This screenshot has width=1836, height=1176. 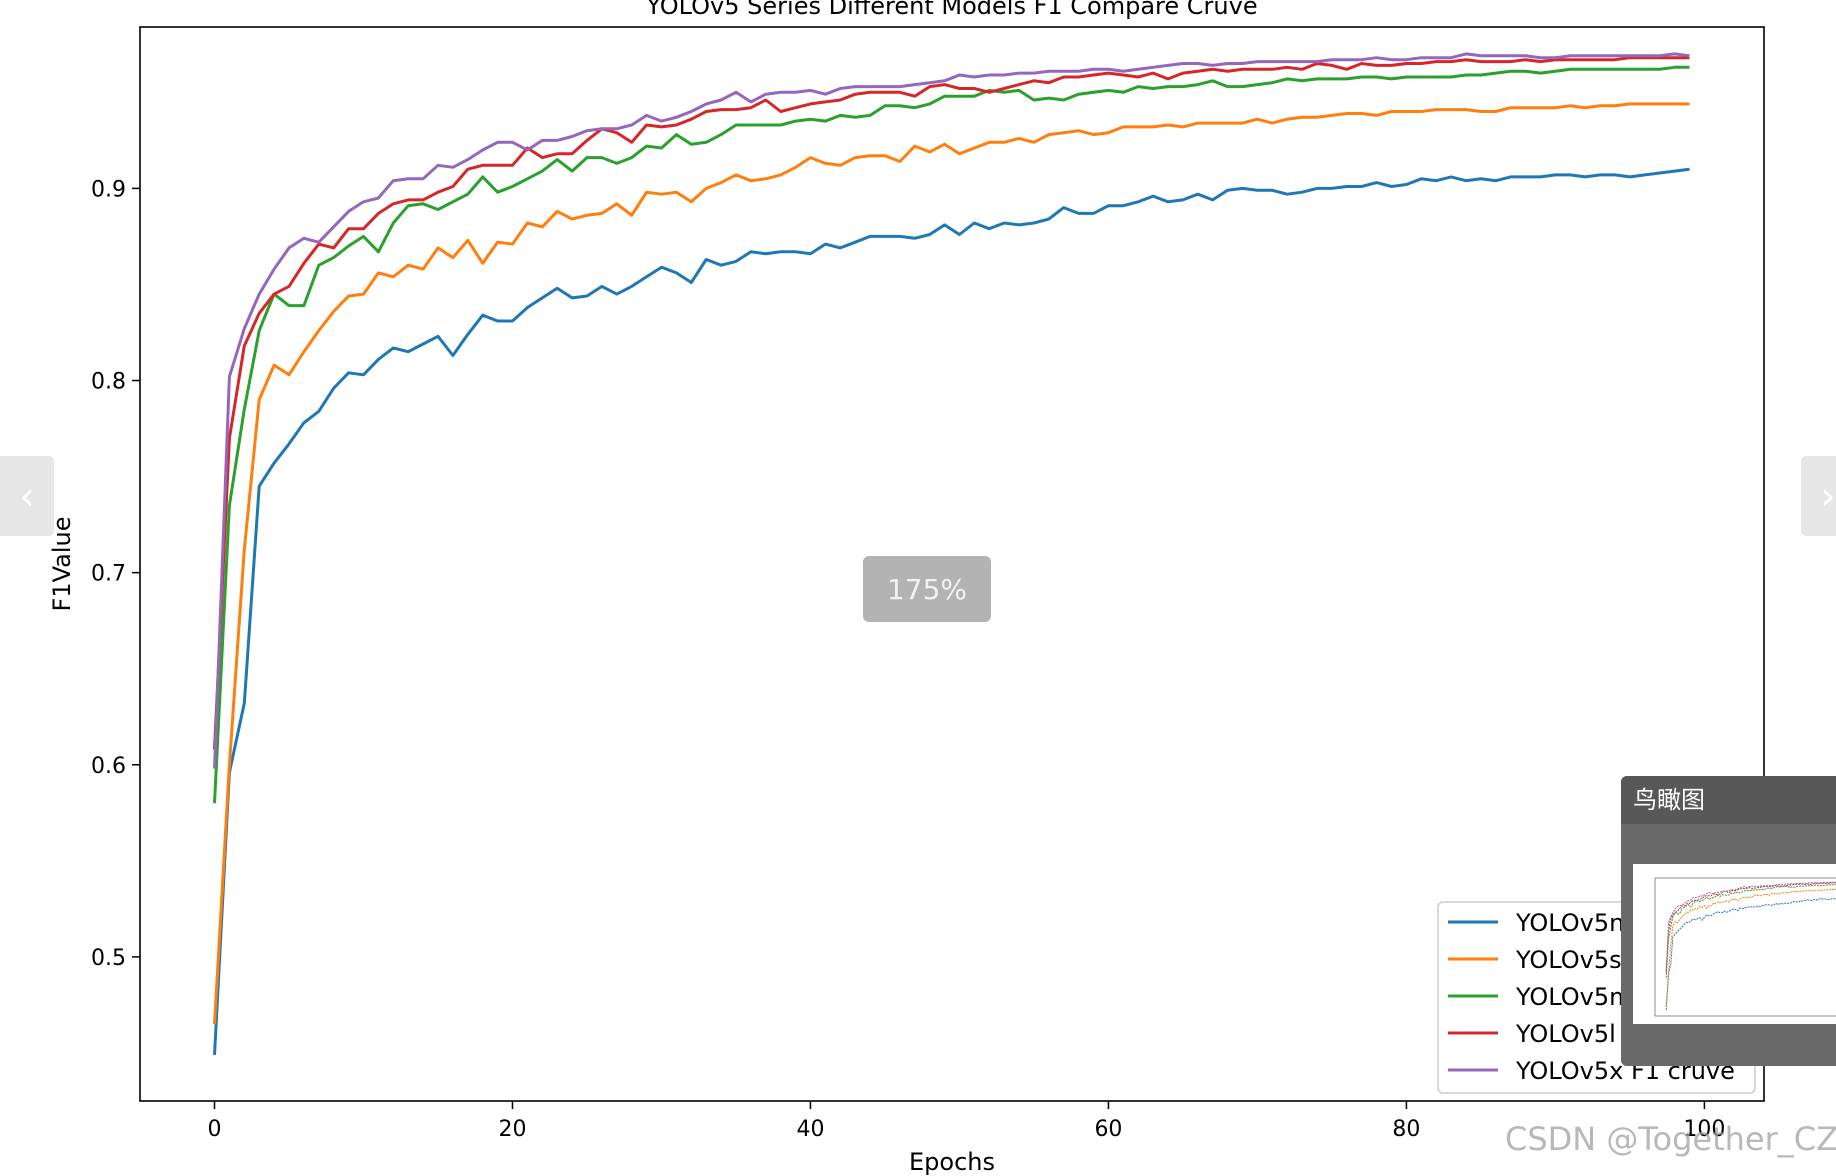 What do you see at coordinates (1728, 800) in the screenshot?
I see `birdseye-title: 鸟瞰图` at bounding box center [1728, 800].